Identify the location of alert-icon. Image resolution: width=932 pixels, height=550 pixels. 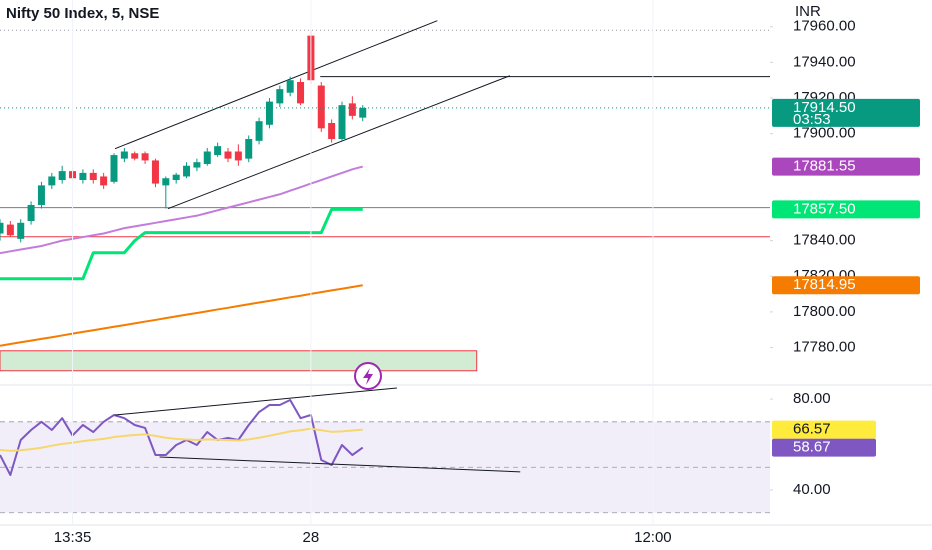
(368, 376).